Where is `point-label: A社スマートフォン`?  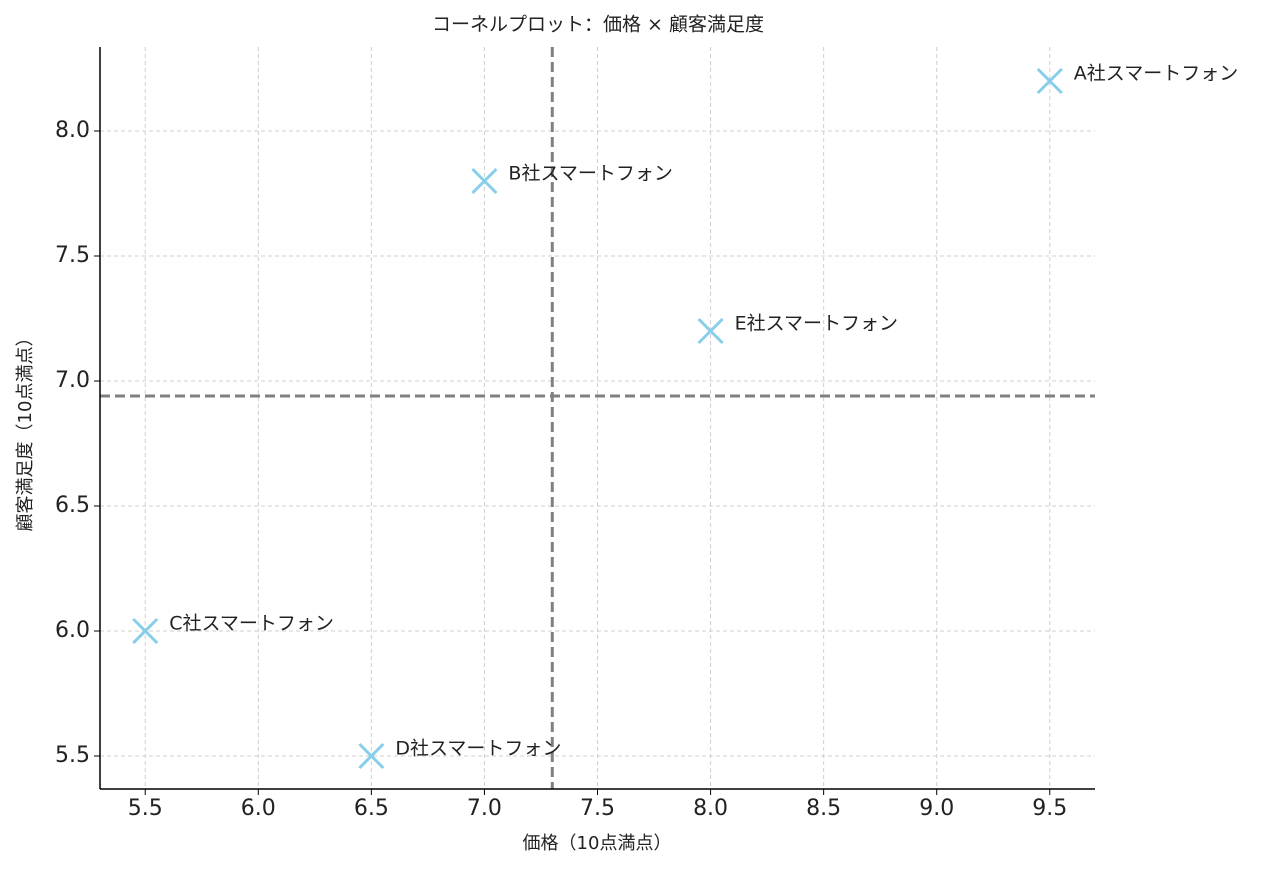 point-label: A社スマートフォン is located at coordinates (1156, 74).